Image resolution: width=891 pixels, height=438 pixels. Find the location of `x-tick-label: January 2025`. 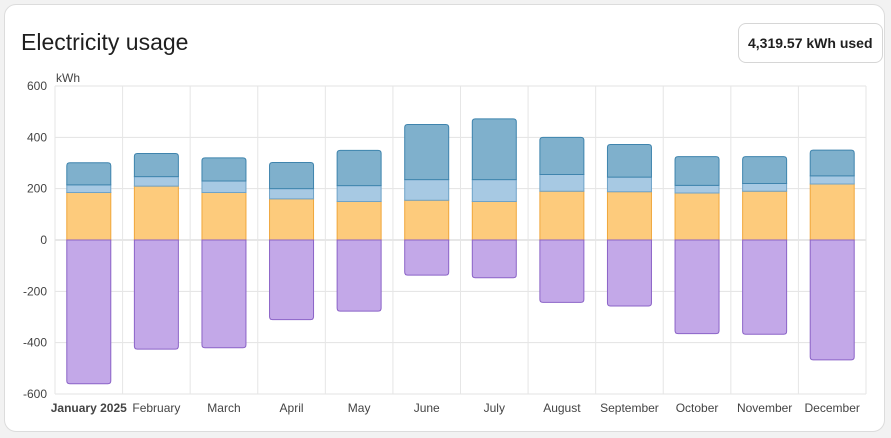

x-tick-label: January 2025 is located at coordinates (89, 408).